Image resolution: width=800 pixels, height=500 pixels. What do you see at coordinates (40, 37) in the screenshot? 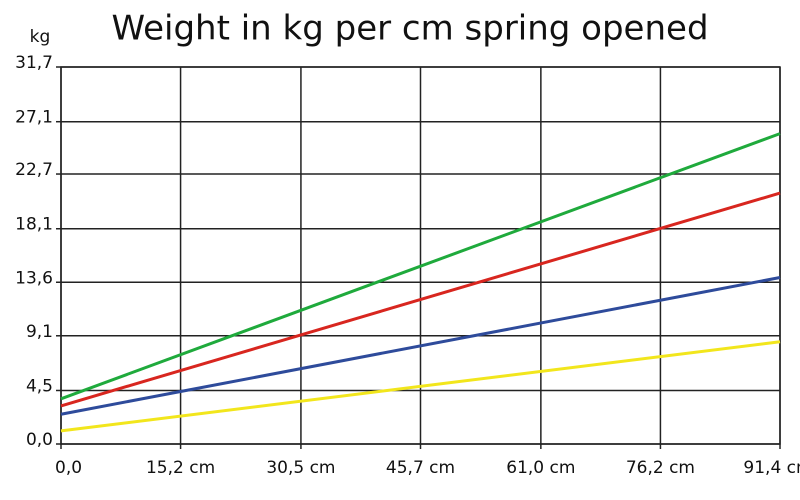
I see `y-axis-label: kg` at bounding box center [40, 37].